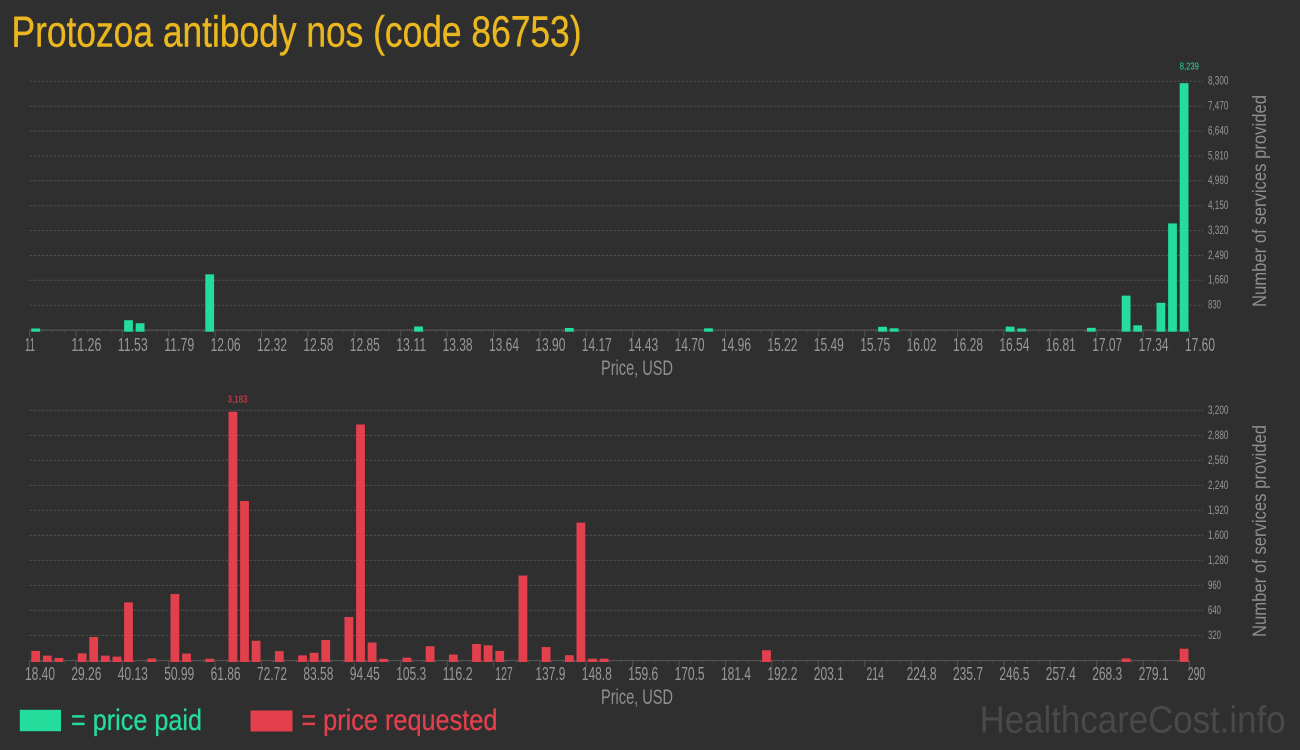 This screenshot has height=750, width=1300. What do you see at coordinates (504, 345) in the screenshot?
I see `svg-text: 13.64` at bounding box center [504, 345].